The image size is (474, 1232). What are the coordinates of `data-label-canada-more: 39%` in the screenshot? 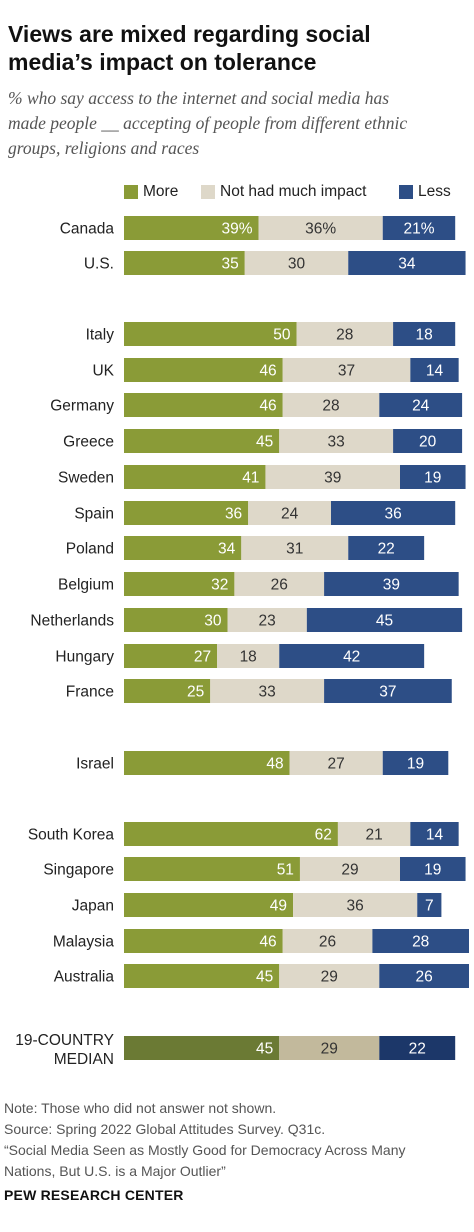 It's located at (237, 229).